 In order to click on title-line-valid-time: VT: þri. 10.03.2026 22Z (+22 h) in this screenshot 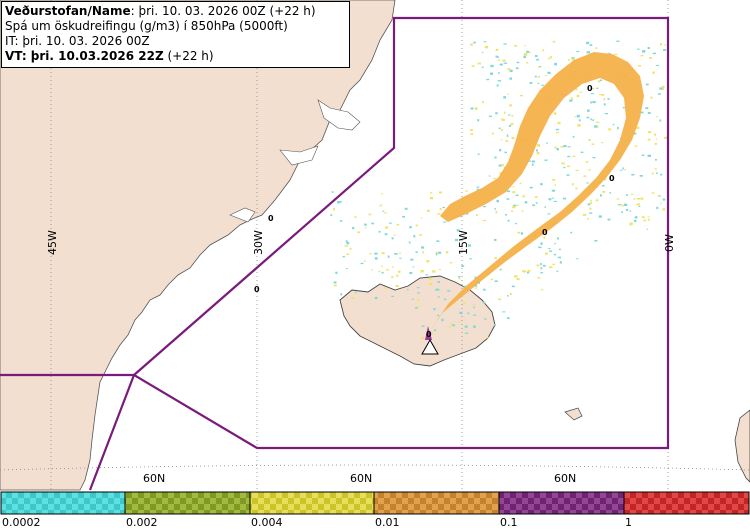, I will do `click(175, 56)`.